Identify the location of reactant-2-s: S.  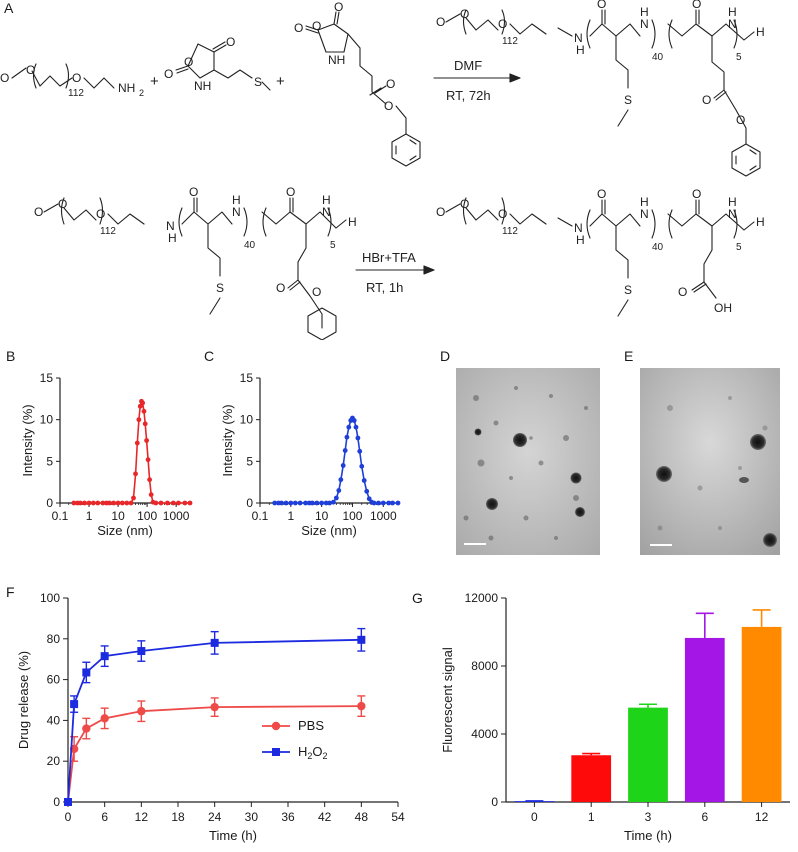
(220, 288).